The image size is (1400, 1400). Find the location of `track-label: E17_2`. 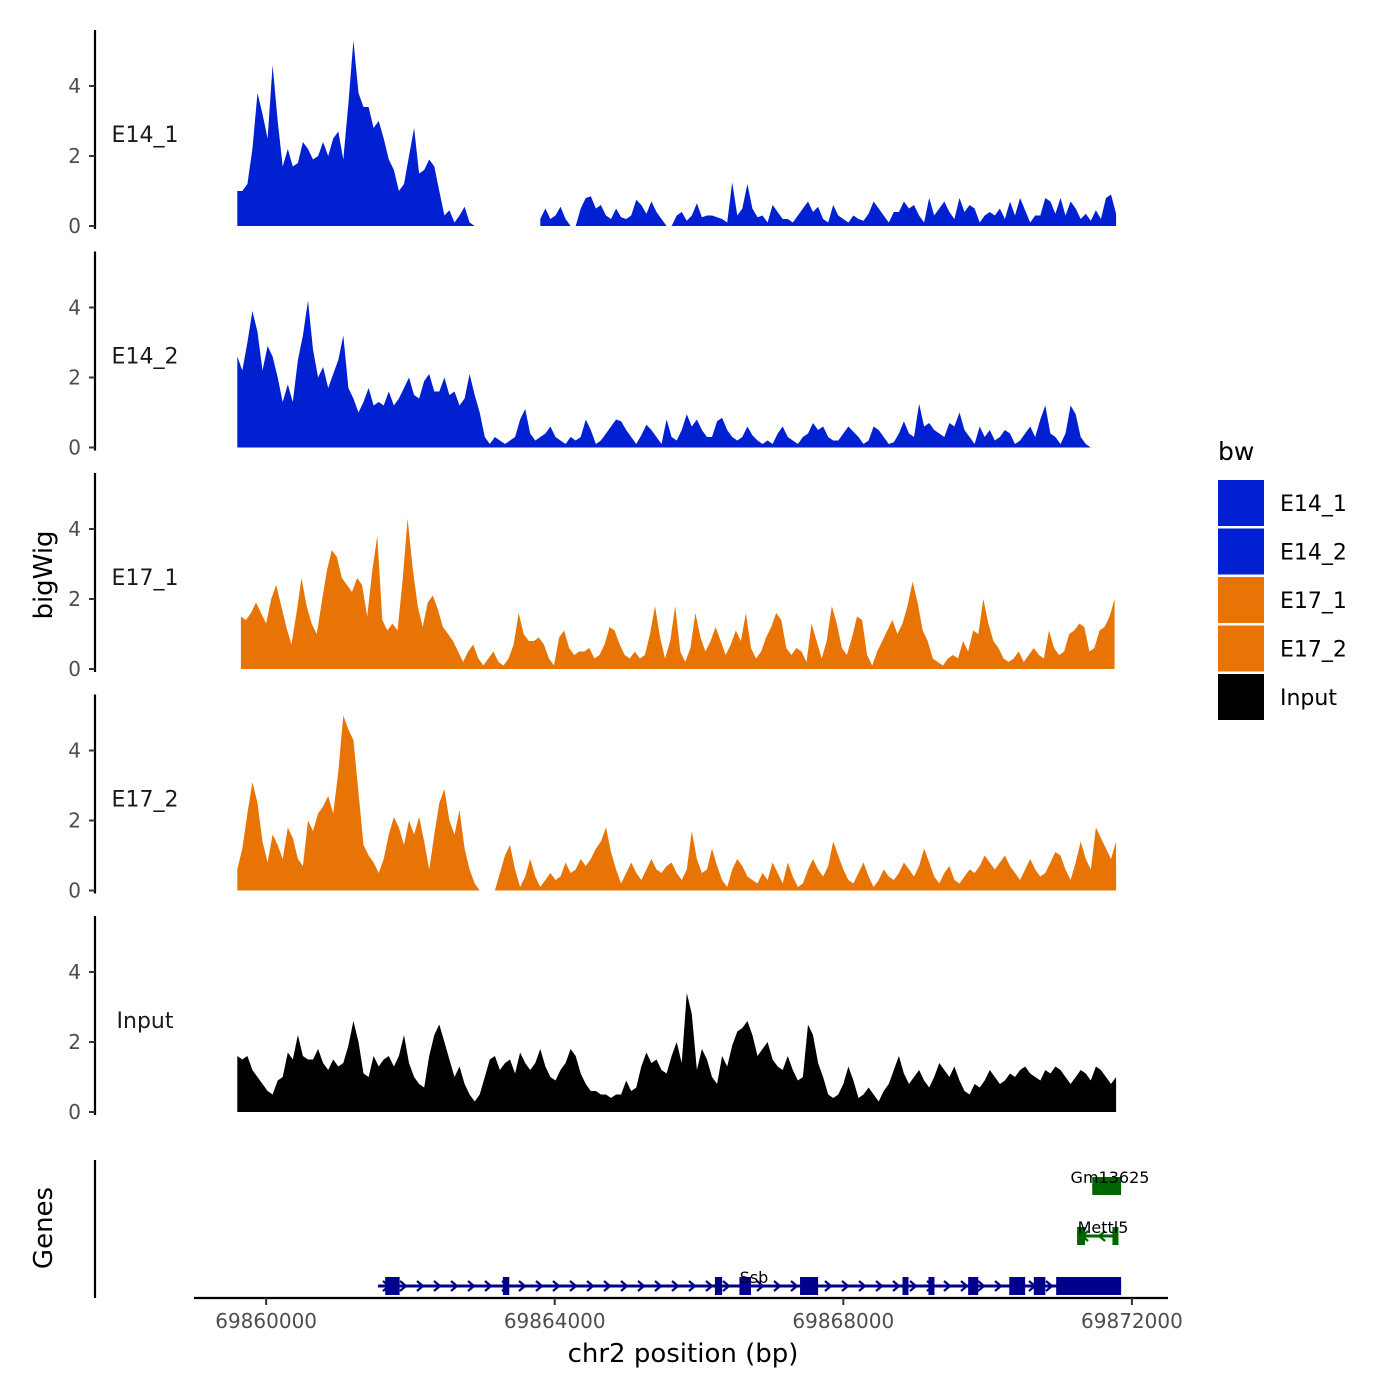

track-label: E17_2 is located at coordinates (145, 800).